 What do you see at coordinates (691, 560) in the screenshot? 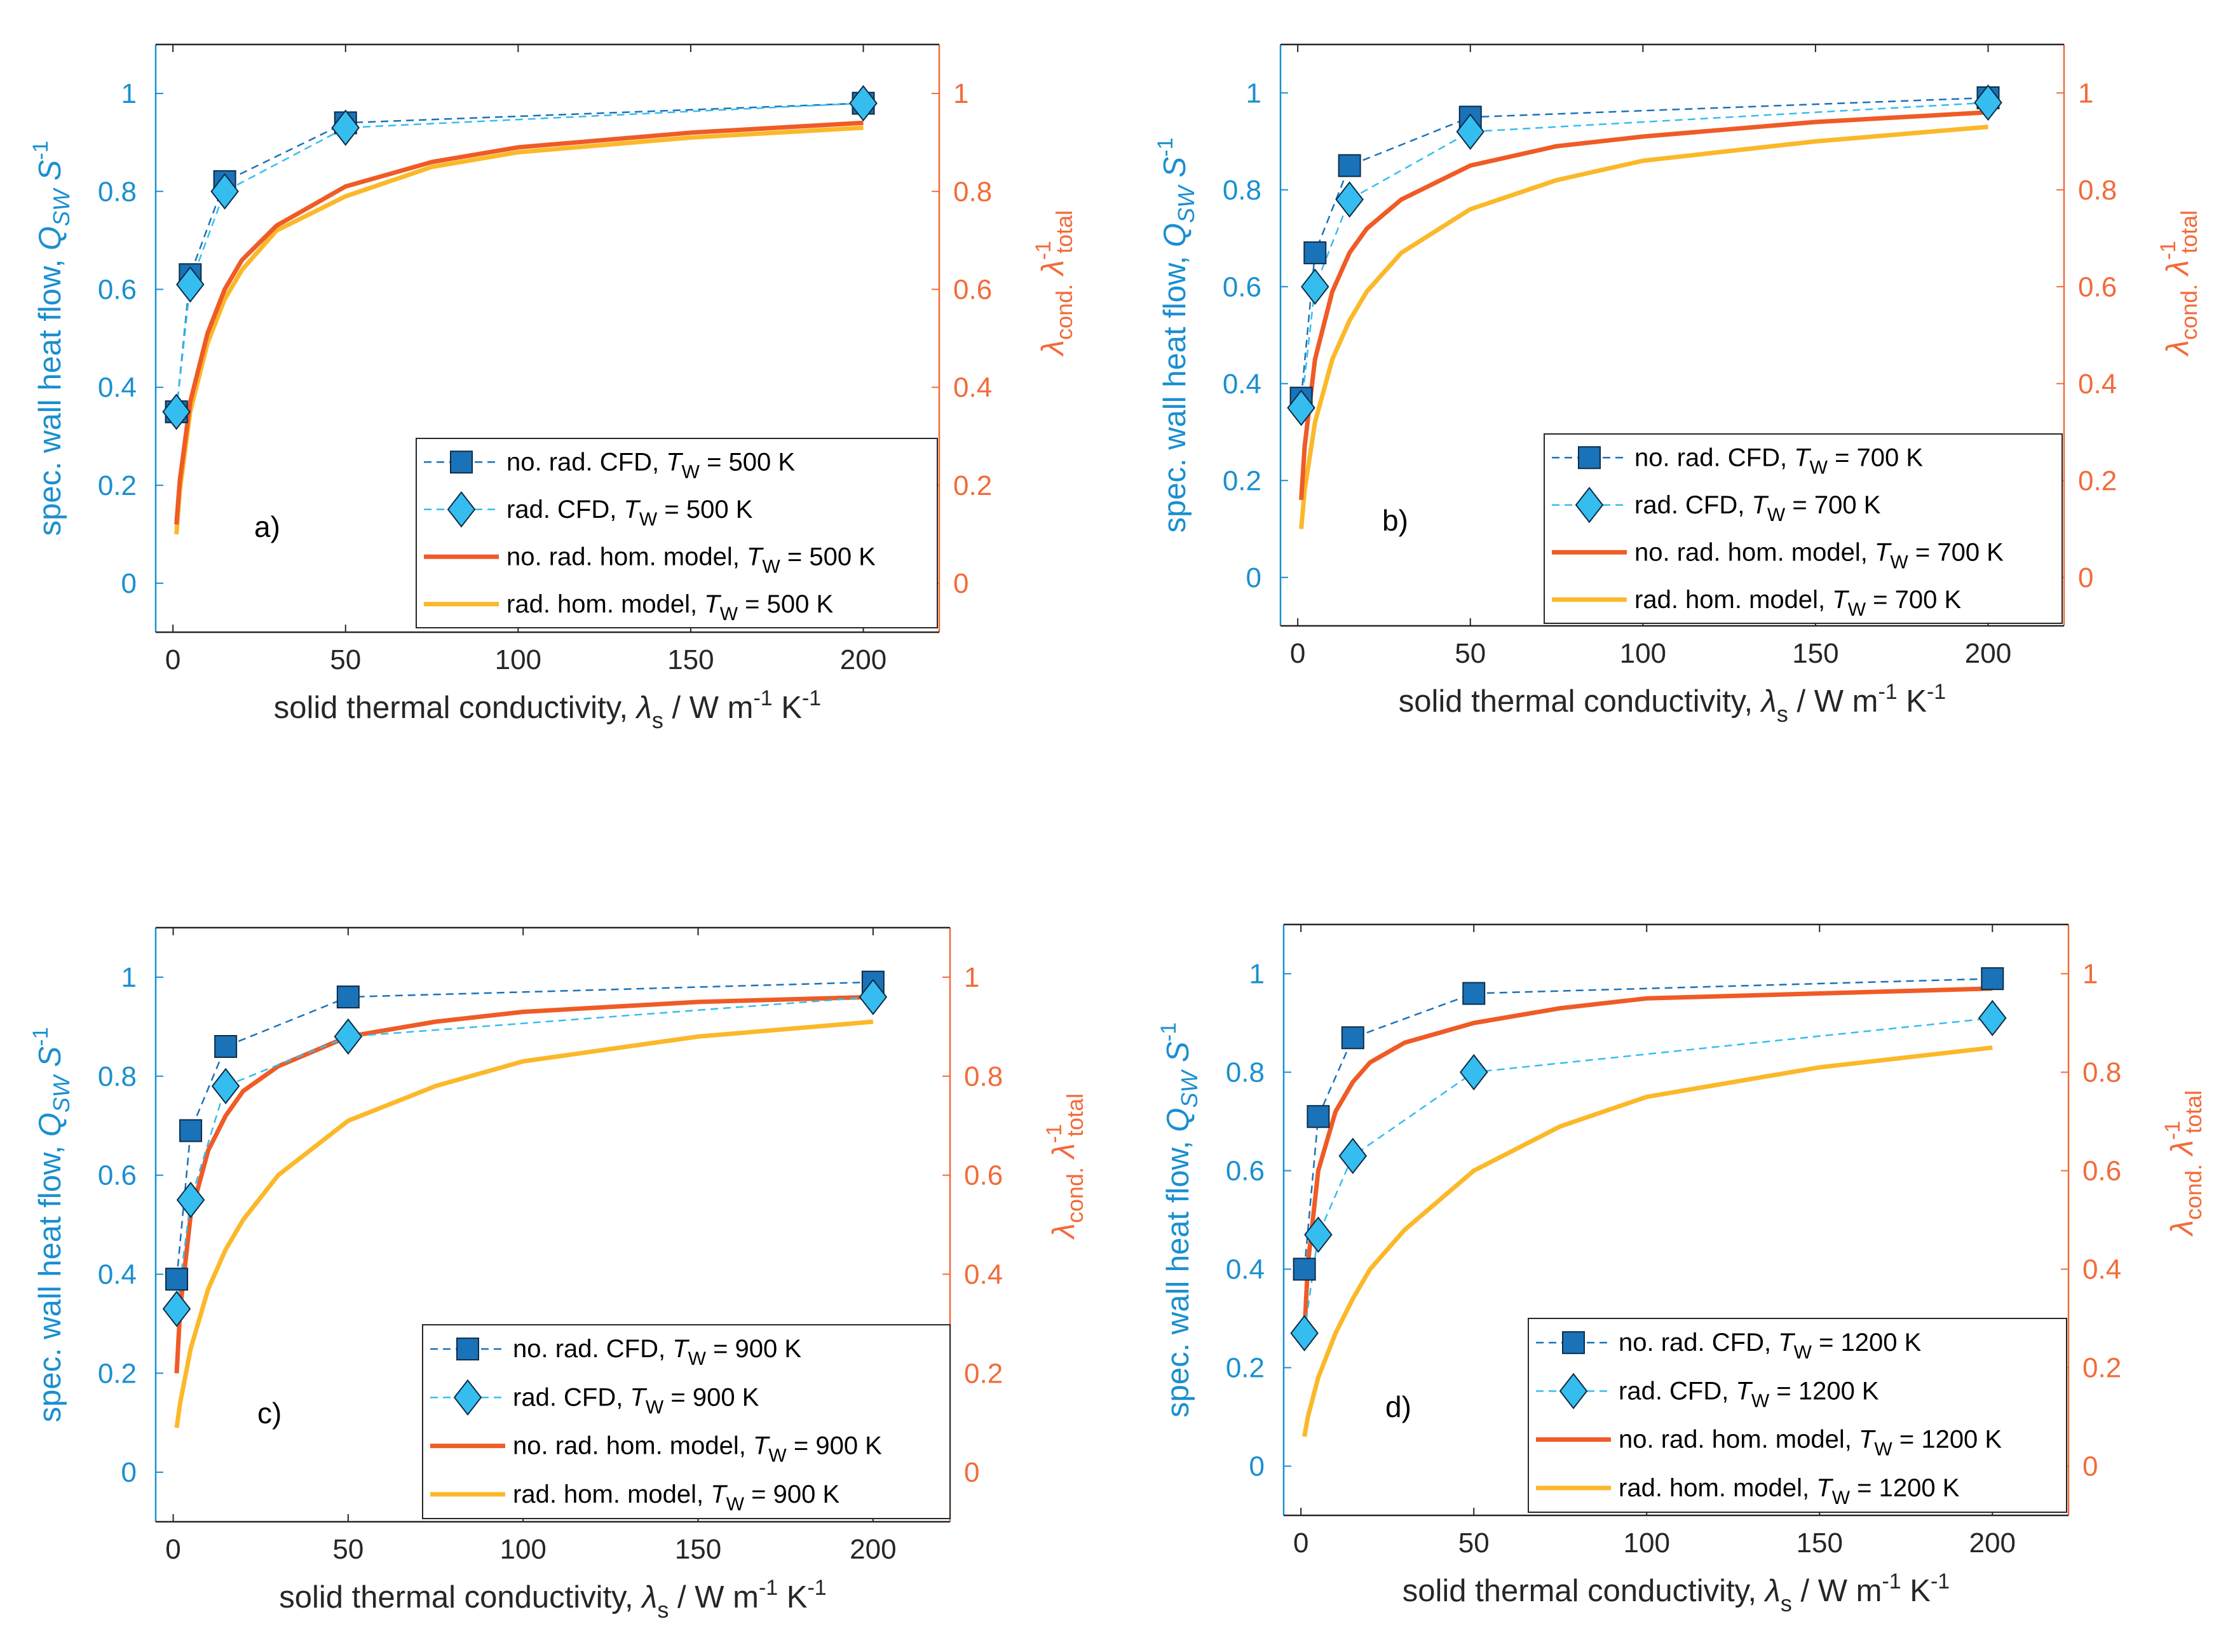
I see `legend-label: no. rad. hom. model, TW = 500 K` at bounding box center [691, 560].